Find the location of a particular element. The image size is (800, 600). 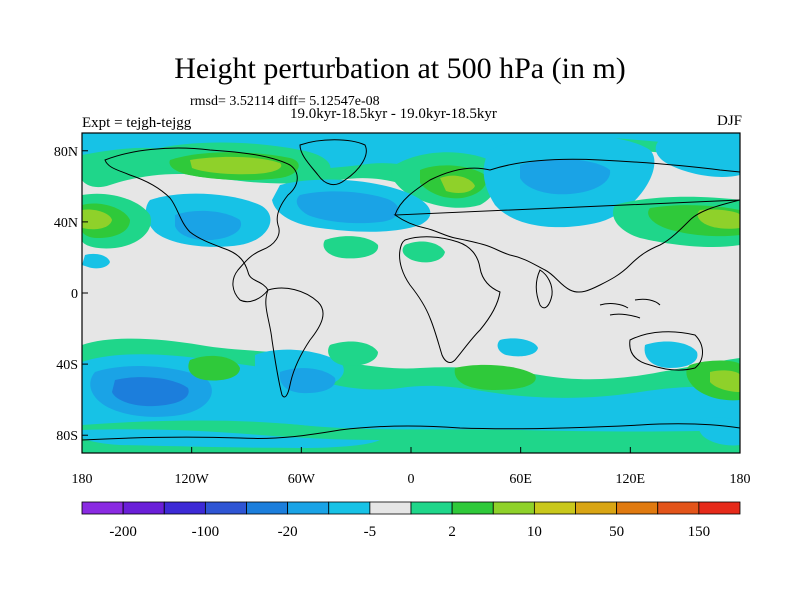

colorbar-label: 150 is located at coordinates (699, 532).